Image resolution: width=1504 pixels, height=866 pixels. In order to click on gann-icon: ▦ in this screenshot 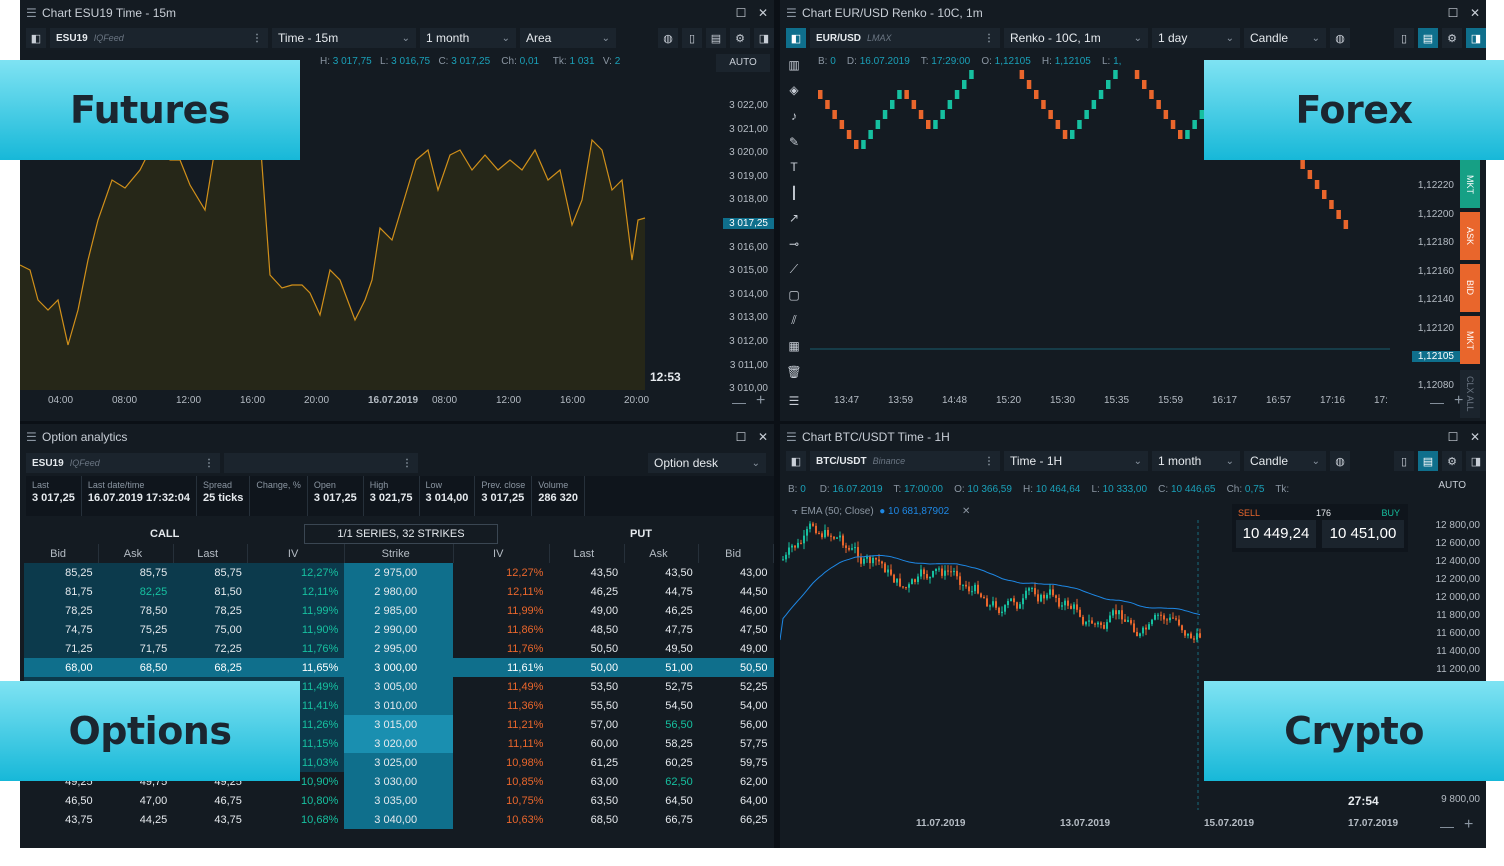, I will do `click(794, 346)`.